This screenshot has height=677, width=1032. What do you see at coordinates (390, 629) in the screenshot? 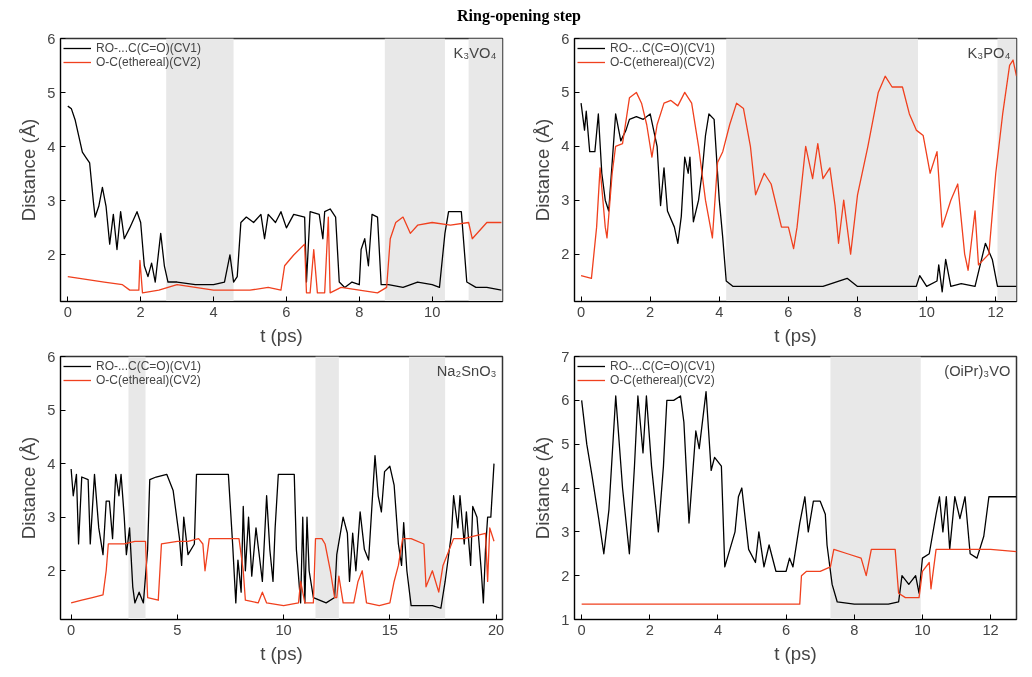
I see `x-tick-label: 15` at bounding box center [390, 629].